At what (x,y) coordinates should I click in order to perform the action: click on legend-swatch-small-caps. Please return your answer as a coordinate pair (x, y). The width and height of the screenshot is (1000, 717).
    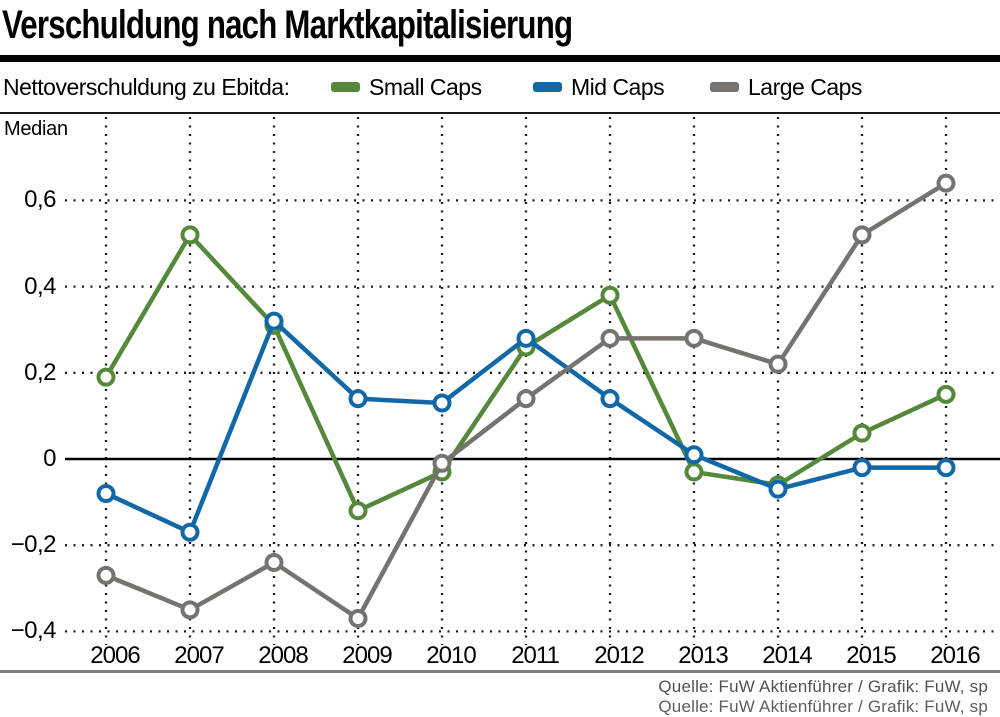
    Looking at the image, I should click on (345, 87).